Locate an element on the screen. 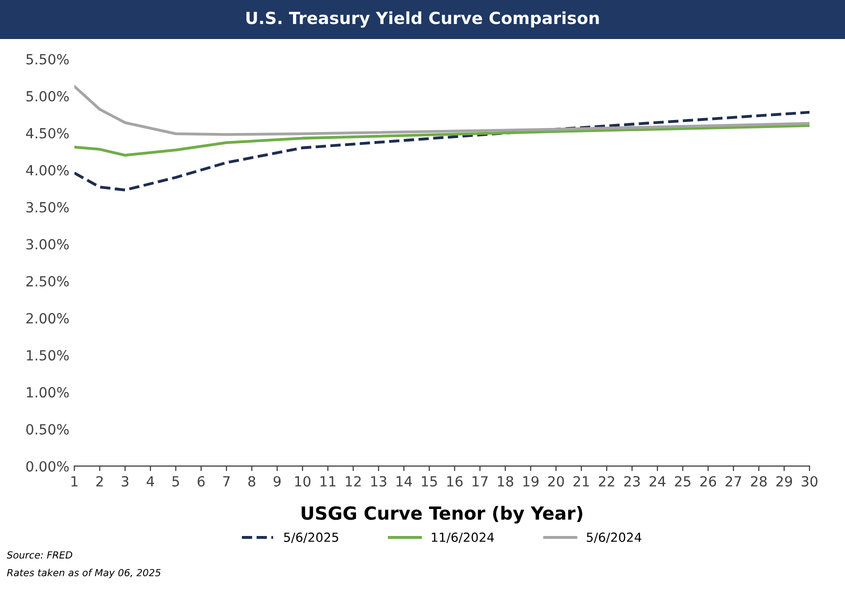 The height and width of the screenshot is (590, 845). chart-title: U.S. Treasury Yield Curve Comparison is located at coordinates (422, 19).